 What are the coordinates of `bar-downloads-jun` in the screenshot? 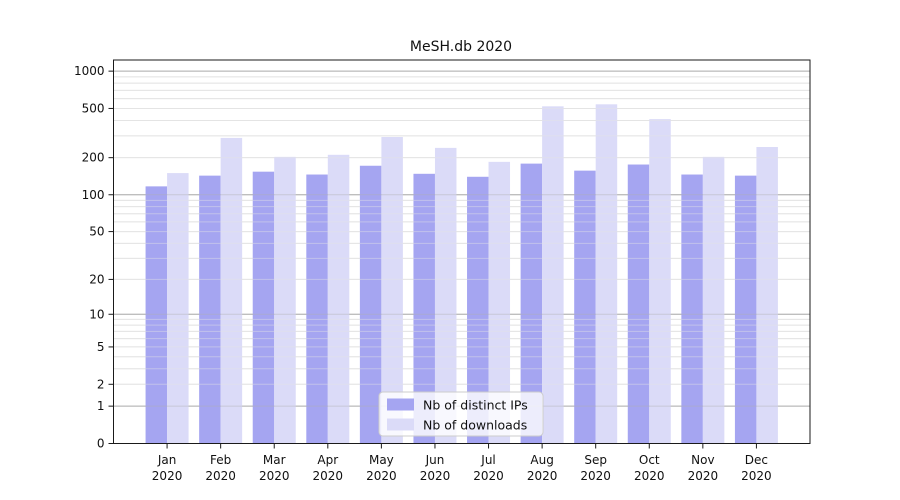 It's located at (445, 295).